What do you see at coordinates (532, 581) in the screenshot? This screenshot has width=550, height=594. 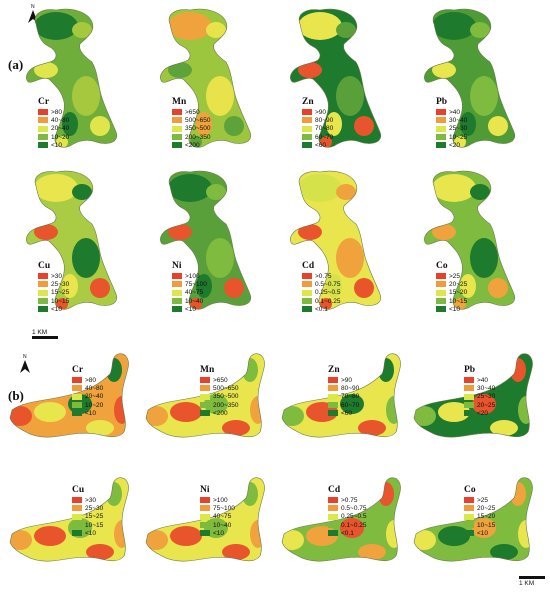 I see `scale-bar-b: 1 KM` at bounding box center [532, 581].